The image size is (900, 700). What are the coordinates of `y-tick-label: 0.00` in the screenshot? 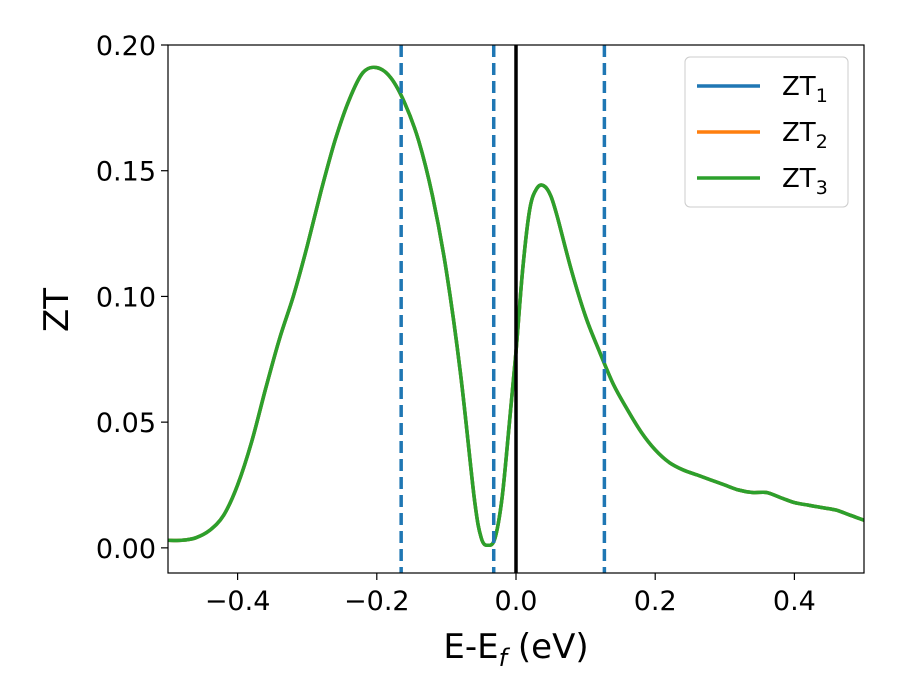 It's located at (126, 549).